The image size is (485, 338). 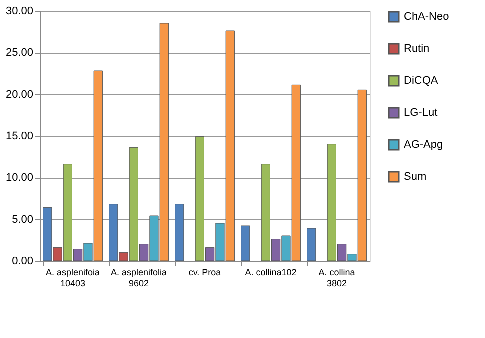 I want to click on y-tick-label: 5.00, so click(x=23, y=220).